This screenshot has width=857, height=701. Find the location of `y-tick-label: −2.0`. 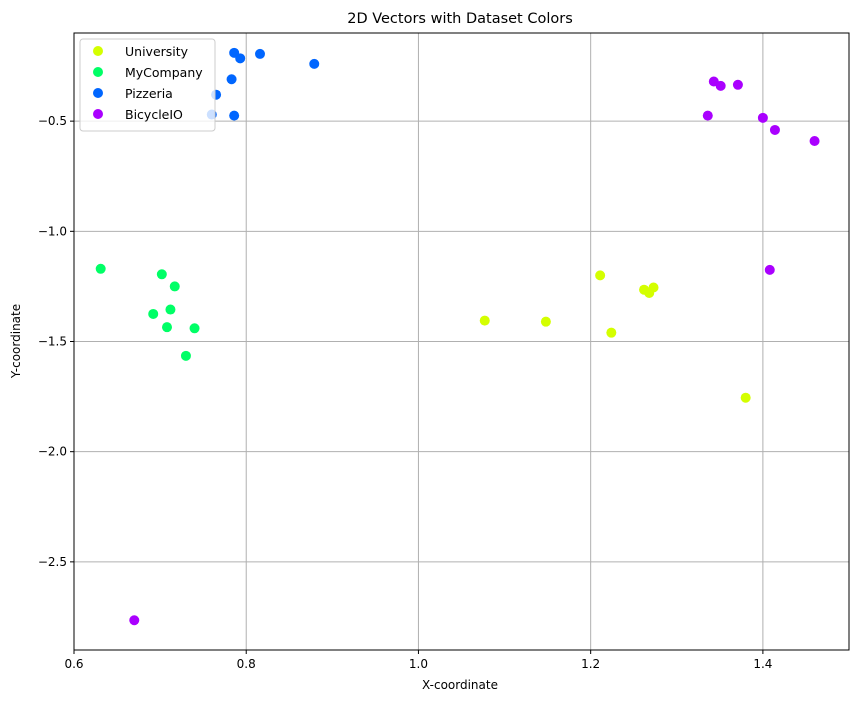

y-tick-label: −2.0 is located at coordinates (52, 452).